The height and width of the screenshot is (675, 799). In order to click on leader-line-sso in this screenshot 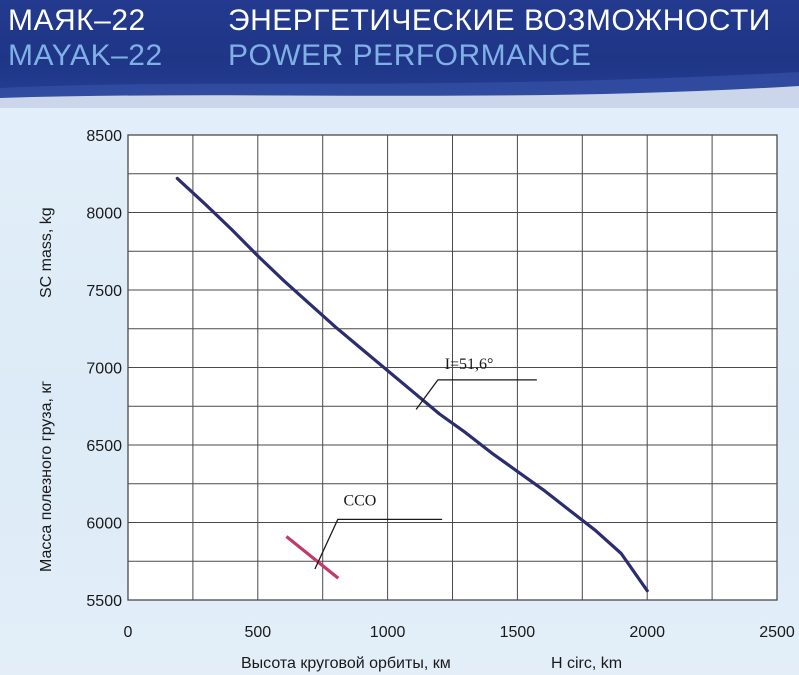, I will do `click(378, 544)`.